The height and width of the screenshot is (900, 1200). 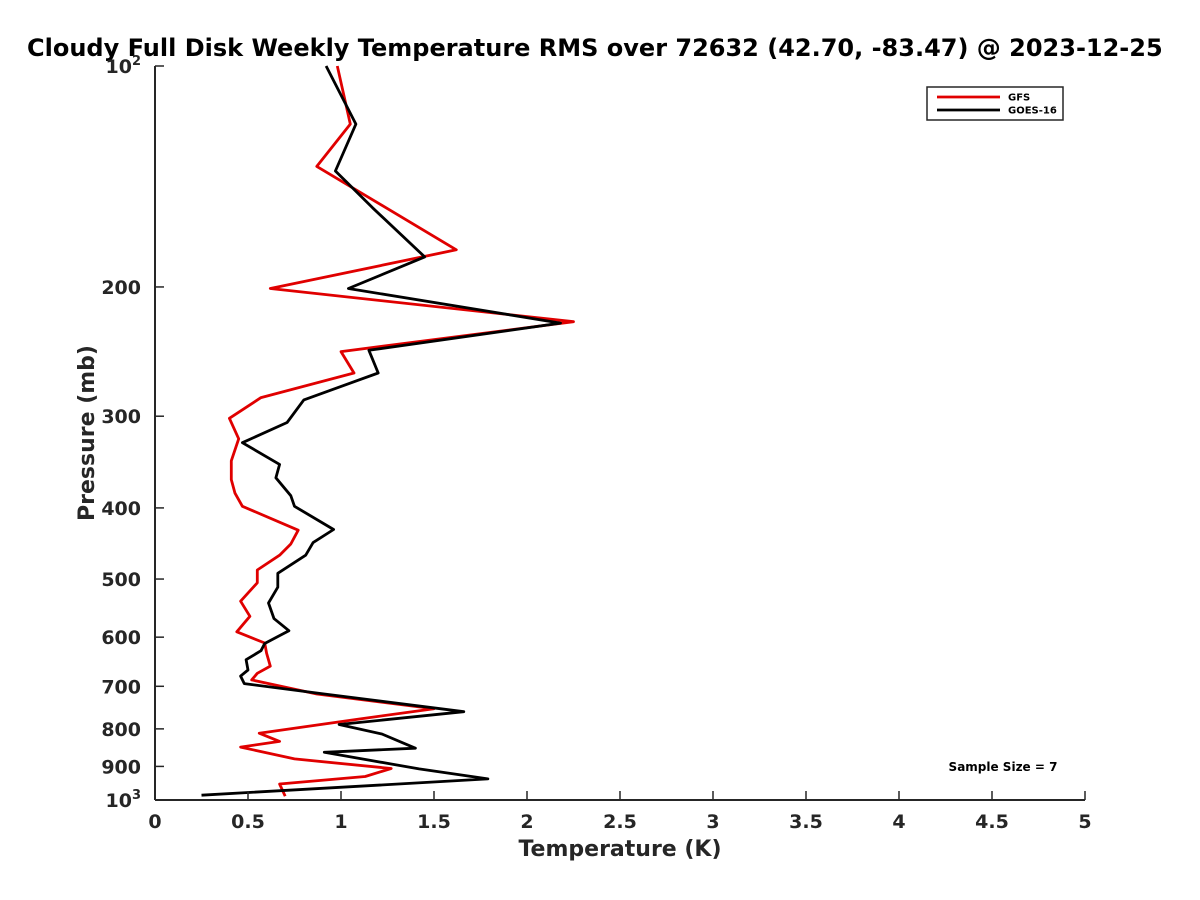 What do you see at coordinates (434, 822) in the screenshot?
I see `x-tick-label: 1.5` at bounding box center [434, 822].